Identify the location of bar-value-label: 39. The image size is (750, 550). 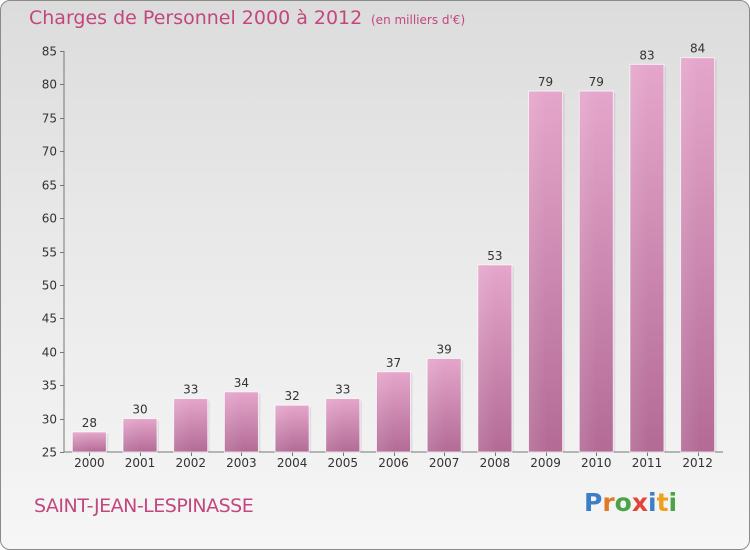
(444, 349).